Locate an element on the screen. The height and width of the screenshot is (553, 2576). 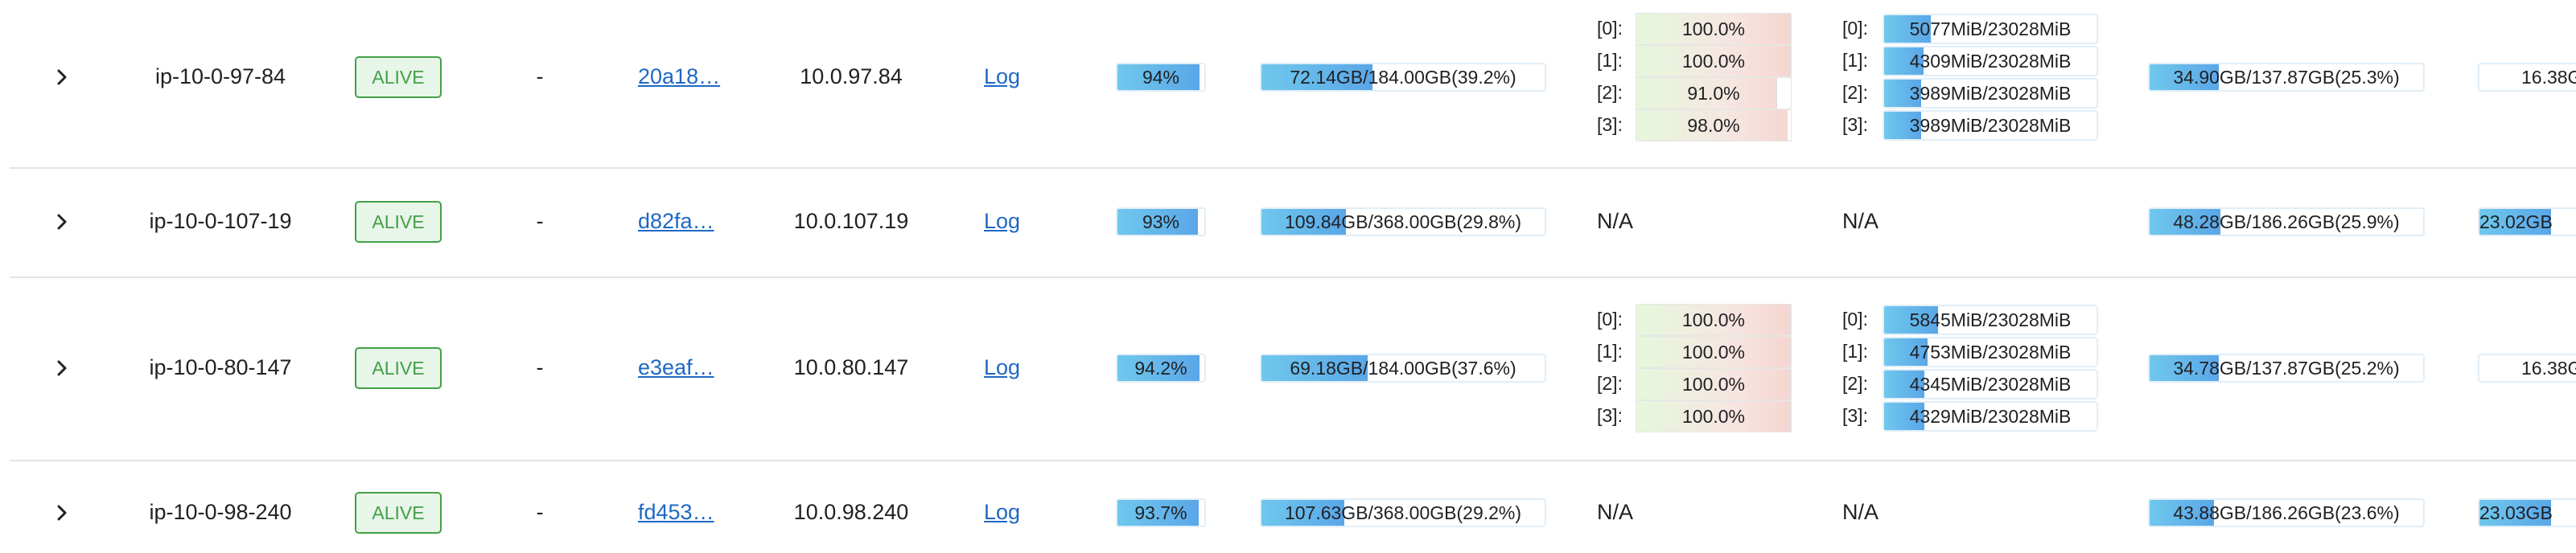
gpu-memory-index-label: [0]: is located at coordinates (1855, 28).